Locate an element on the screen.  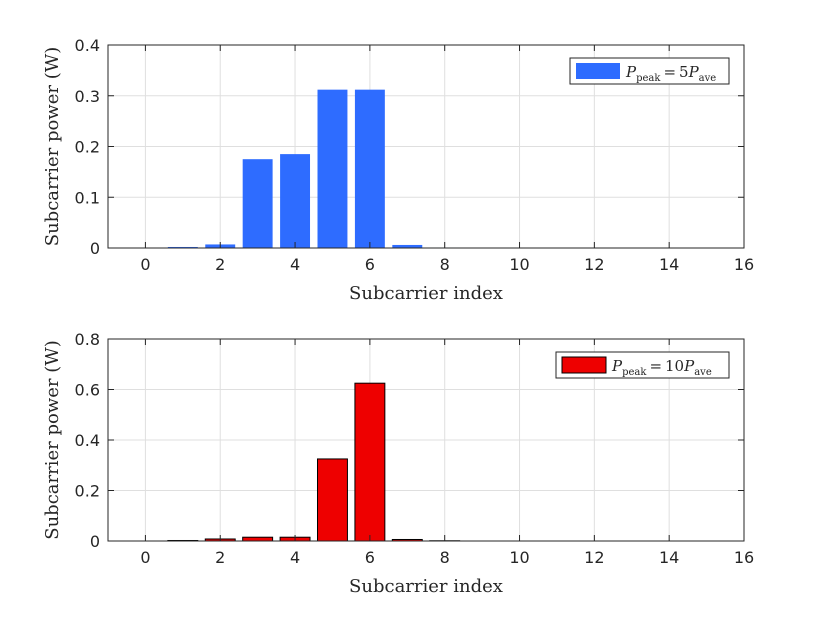
legend-box is located at coordinates (642, 365).